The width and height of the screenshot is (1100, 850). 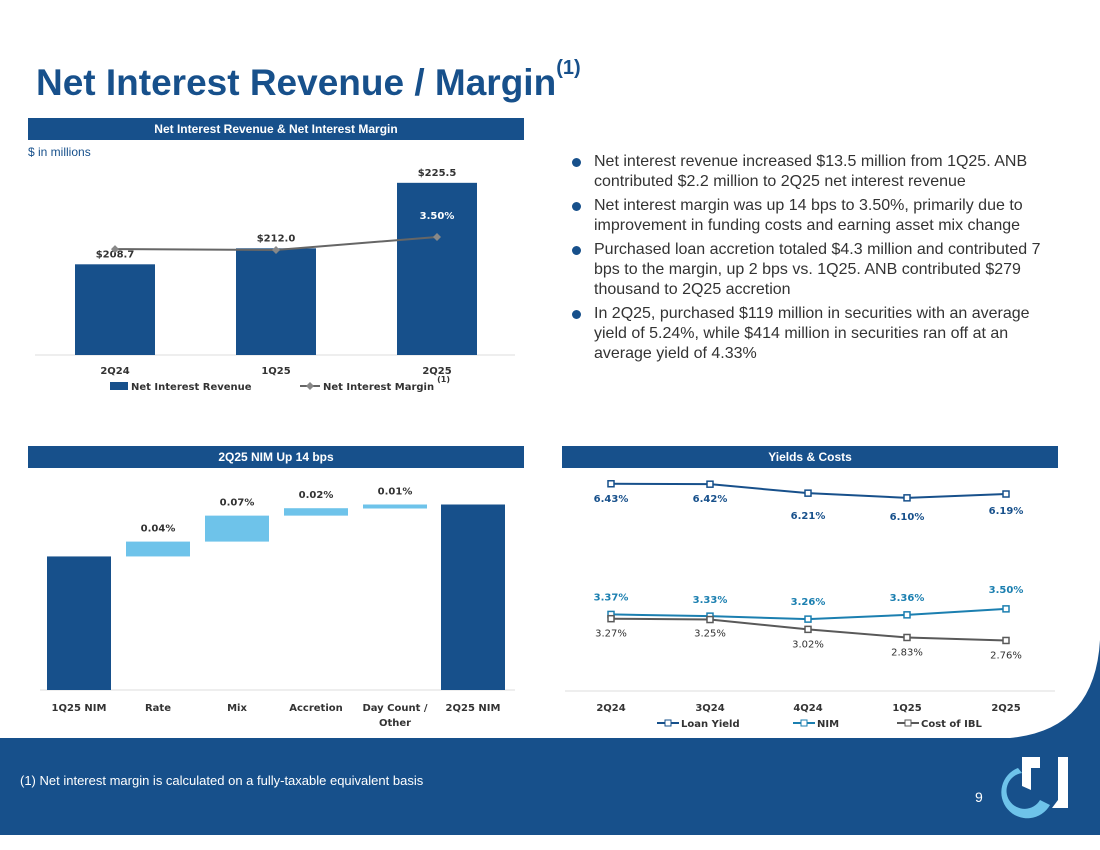 I want to click on bar-data-label: 0.02%, so click(x=316, y=495).